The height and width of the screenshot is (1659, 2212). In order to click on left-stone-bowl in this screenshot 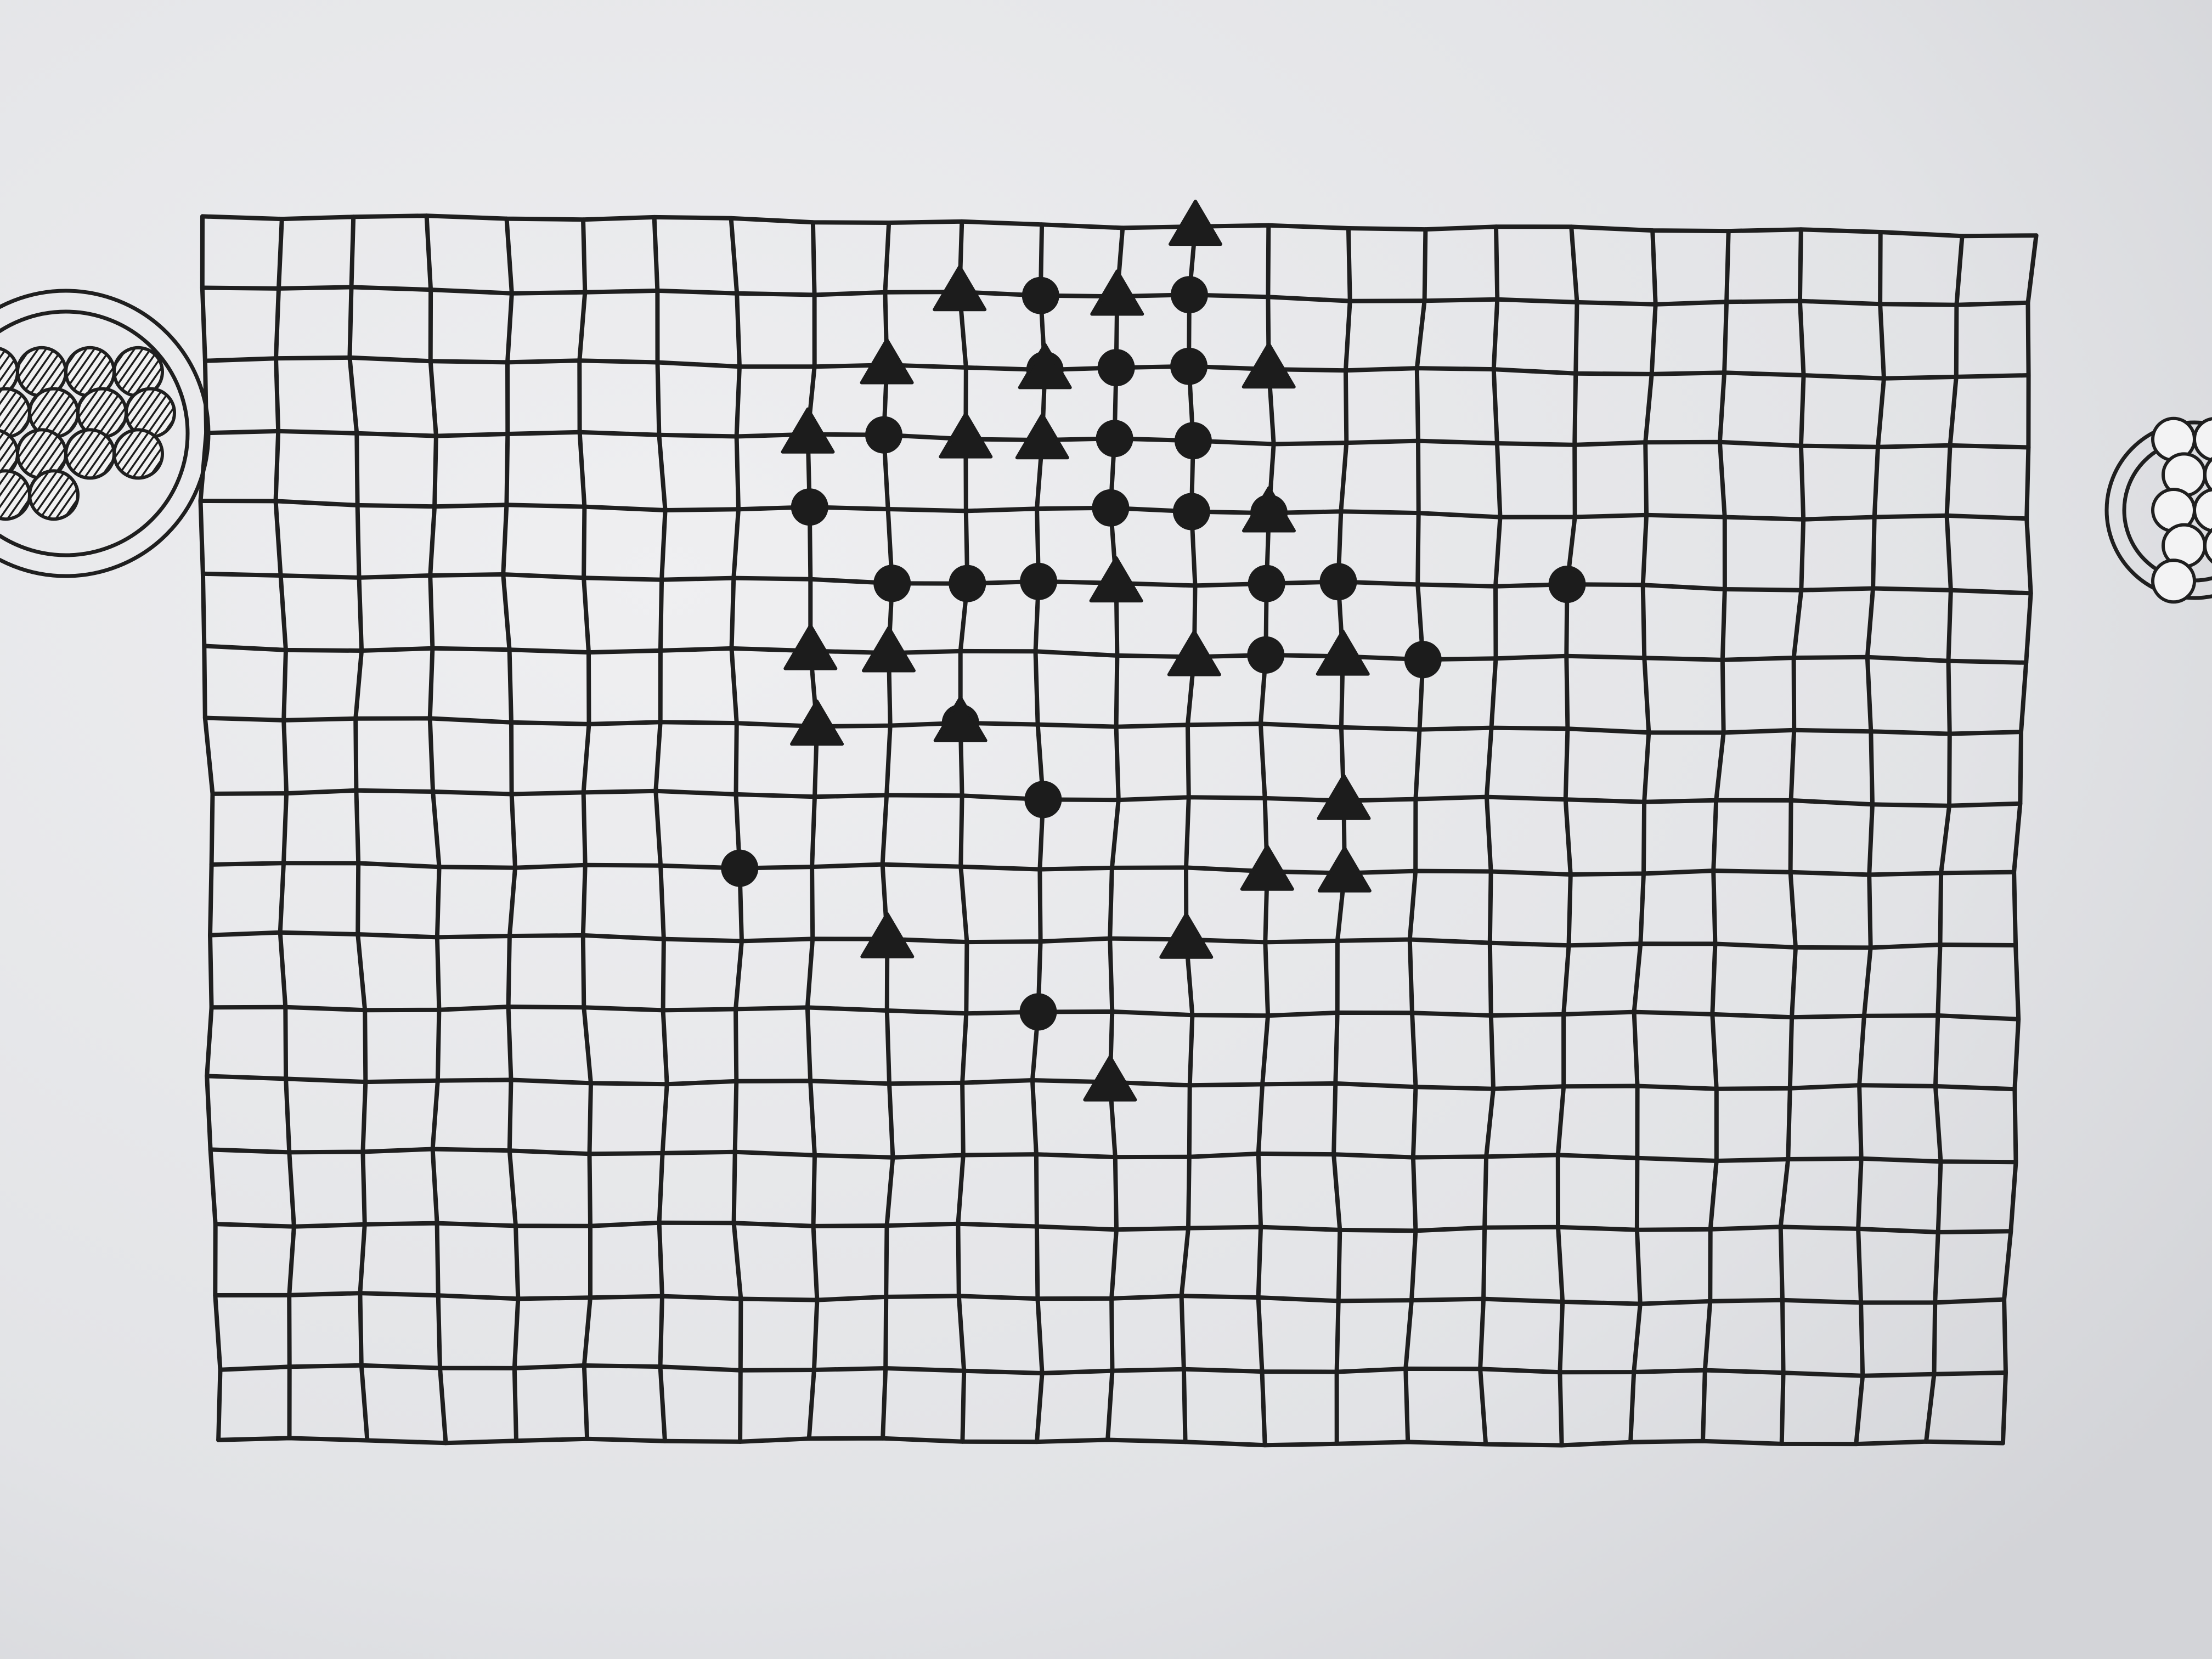, I will do `click(105, 434)`.